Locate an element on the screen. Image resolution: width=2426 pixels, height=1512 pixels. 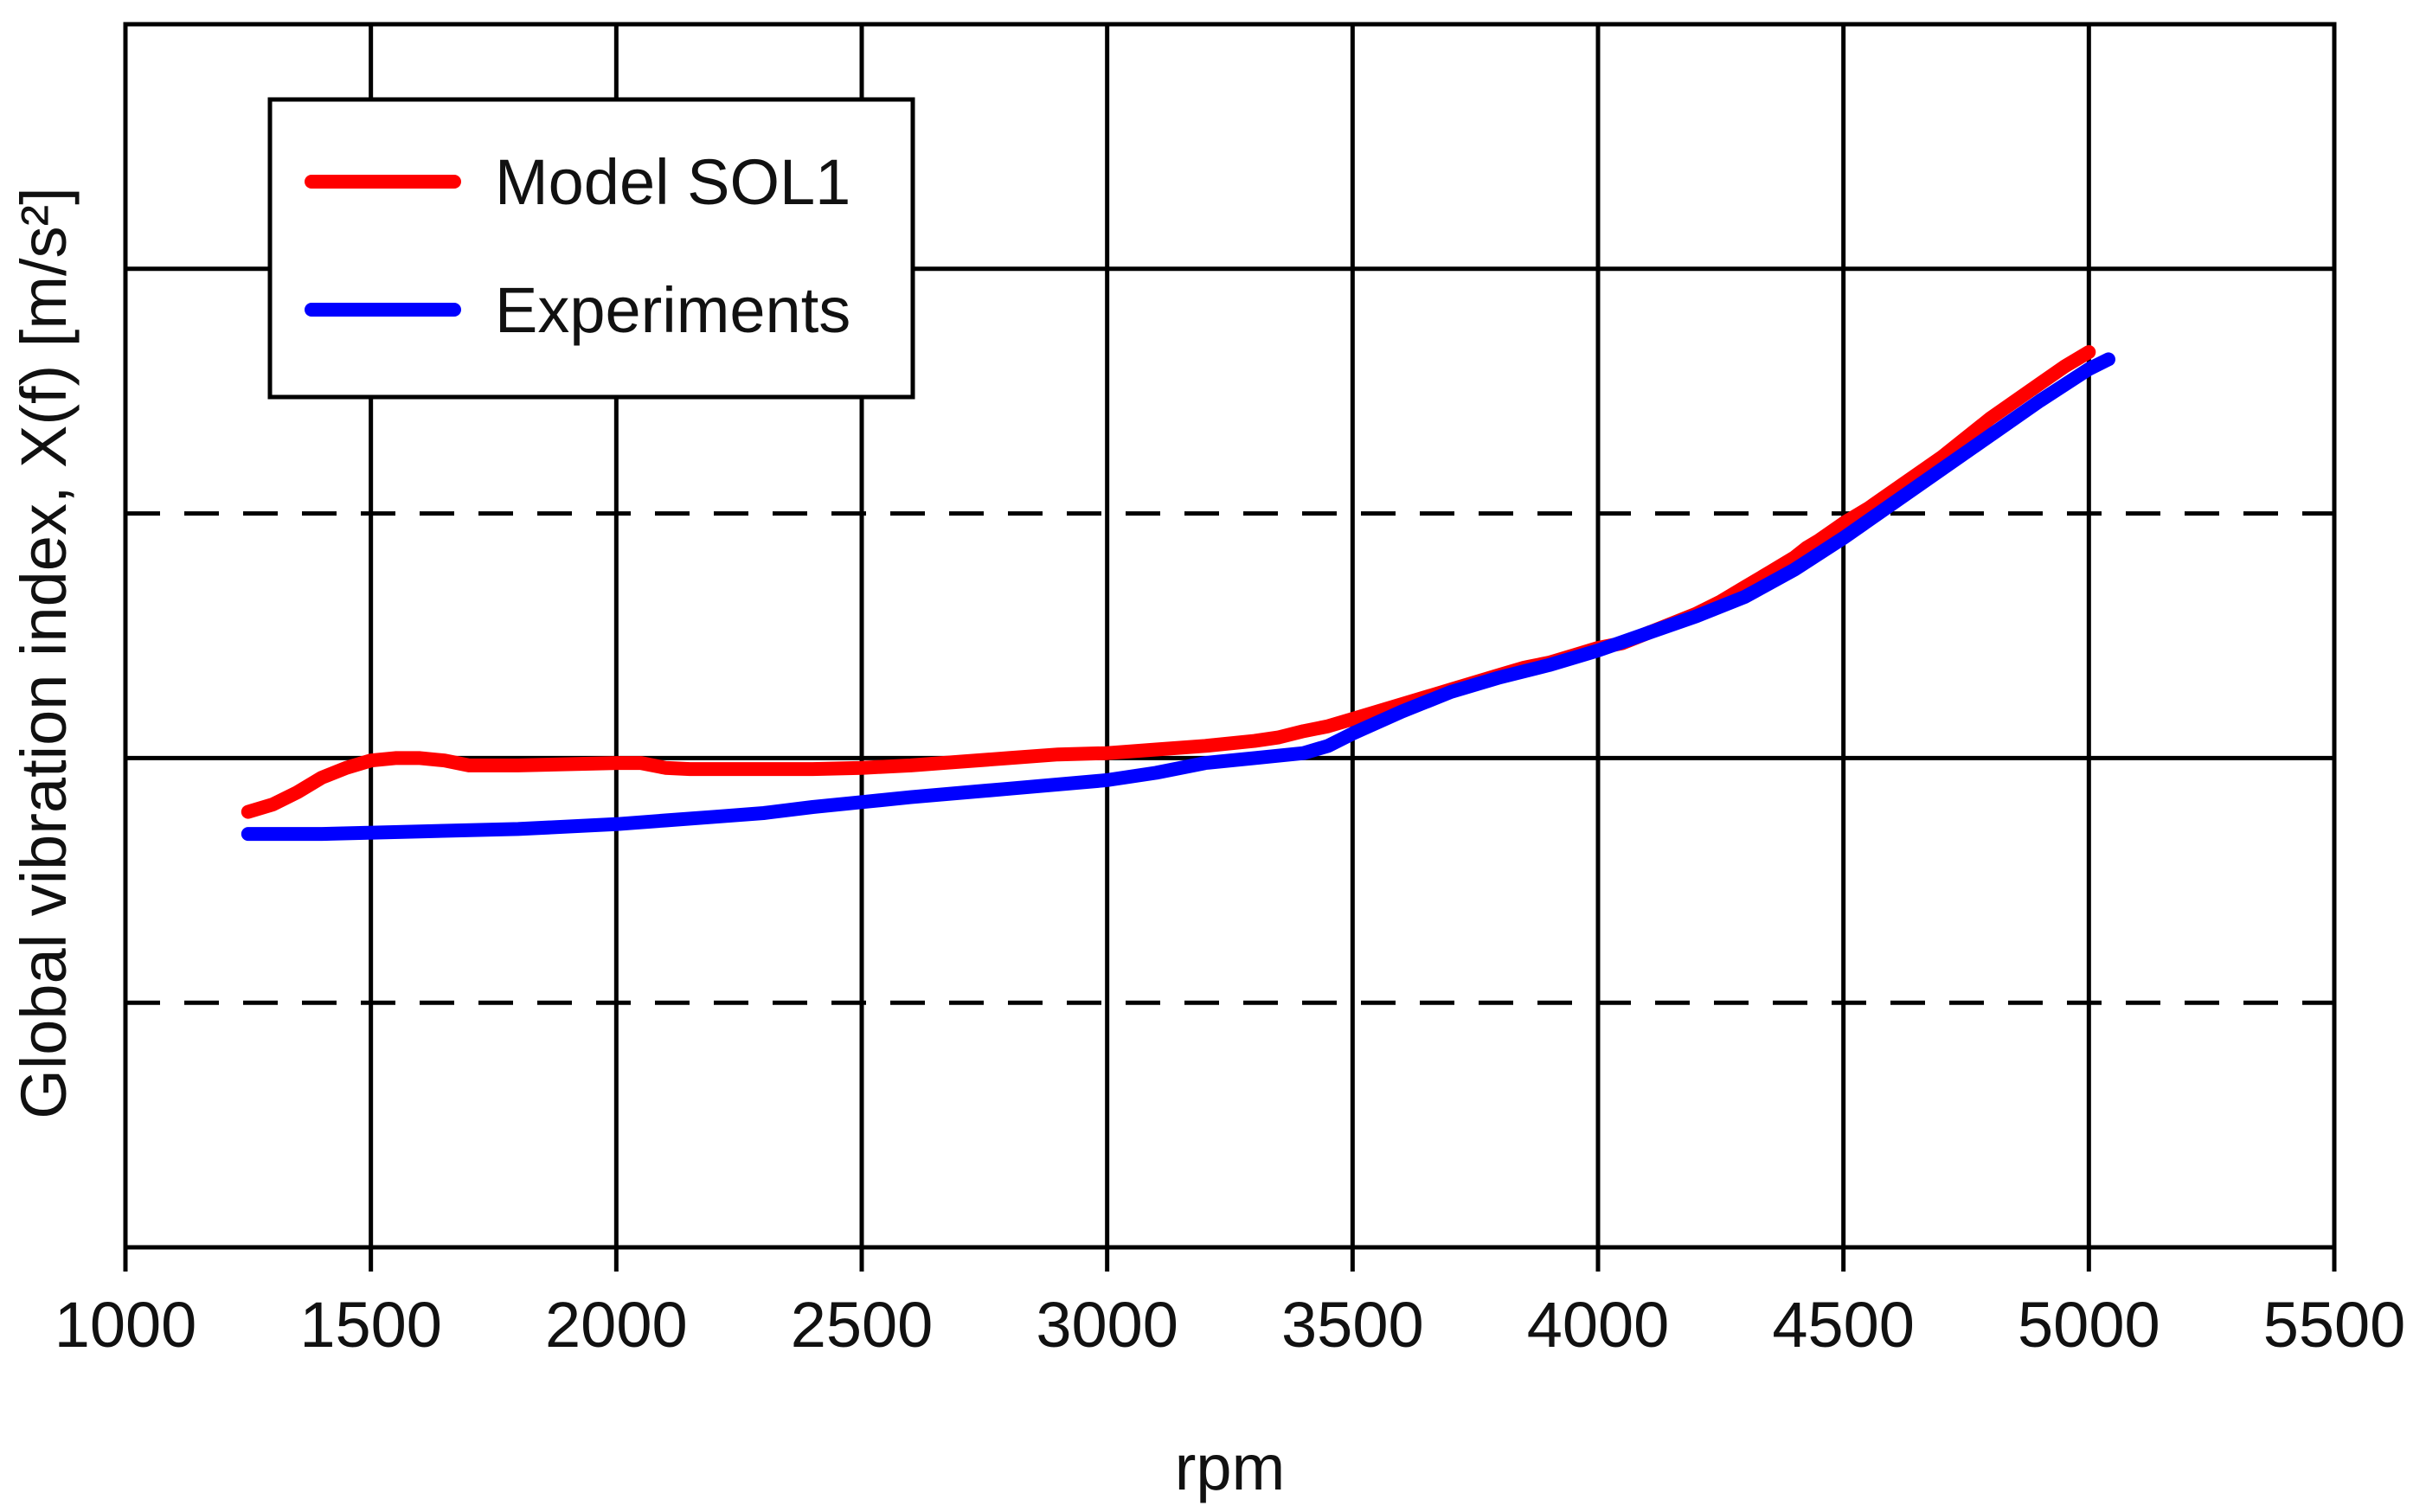
x-tick-label-3000: 3000 is located at coordinates (1107, 1325).